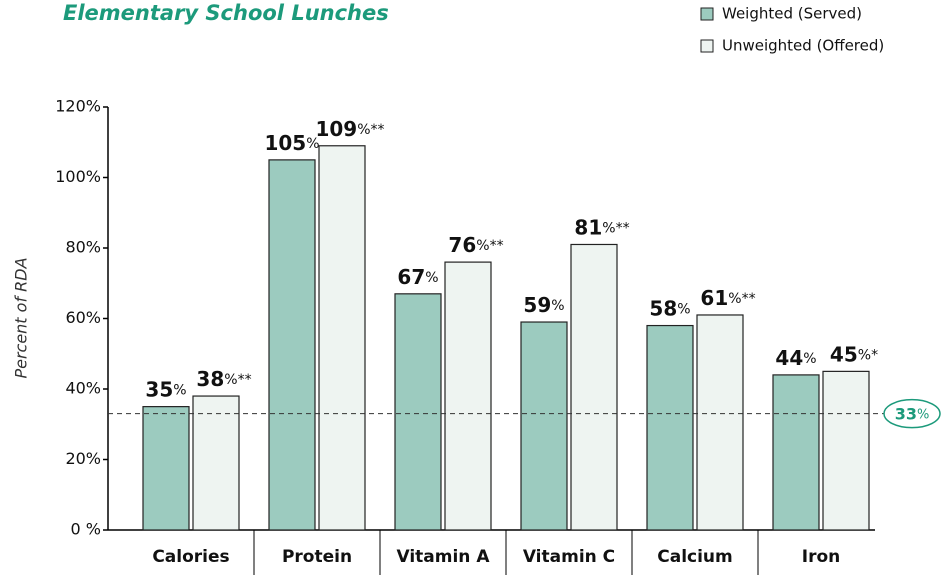 The height and width of the screenshot is (575, 945). What do you see at coordinates (844, 354) in the screenshot?
I see `value-number: 45` at bounding box center [844, 354].